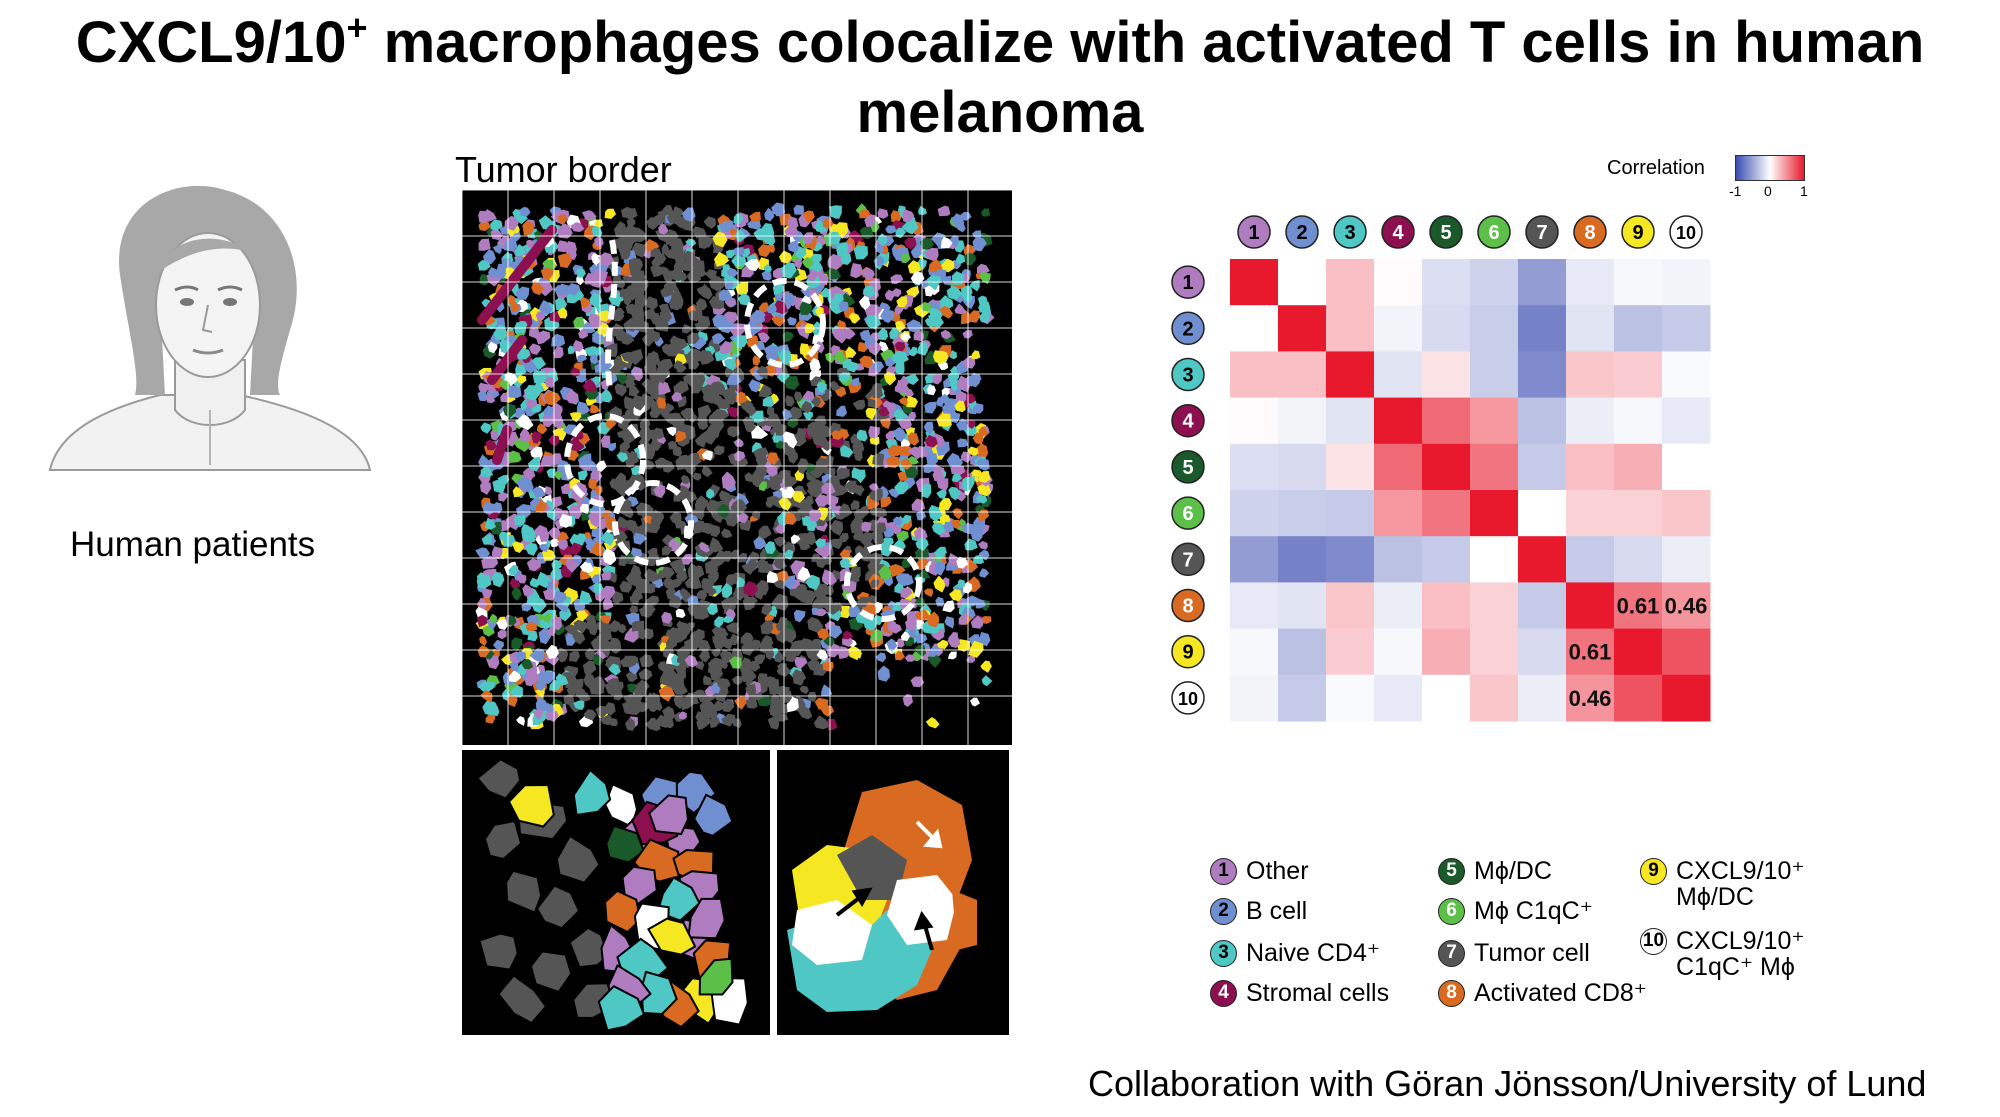 This screenshot has width=2000, height=1117. Describe the element at coordinates (1254, 232) in the screenshot. I see `heatmap-col-label-1: 1` at that location.